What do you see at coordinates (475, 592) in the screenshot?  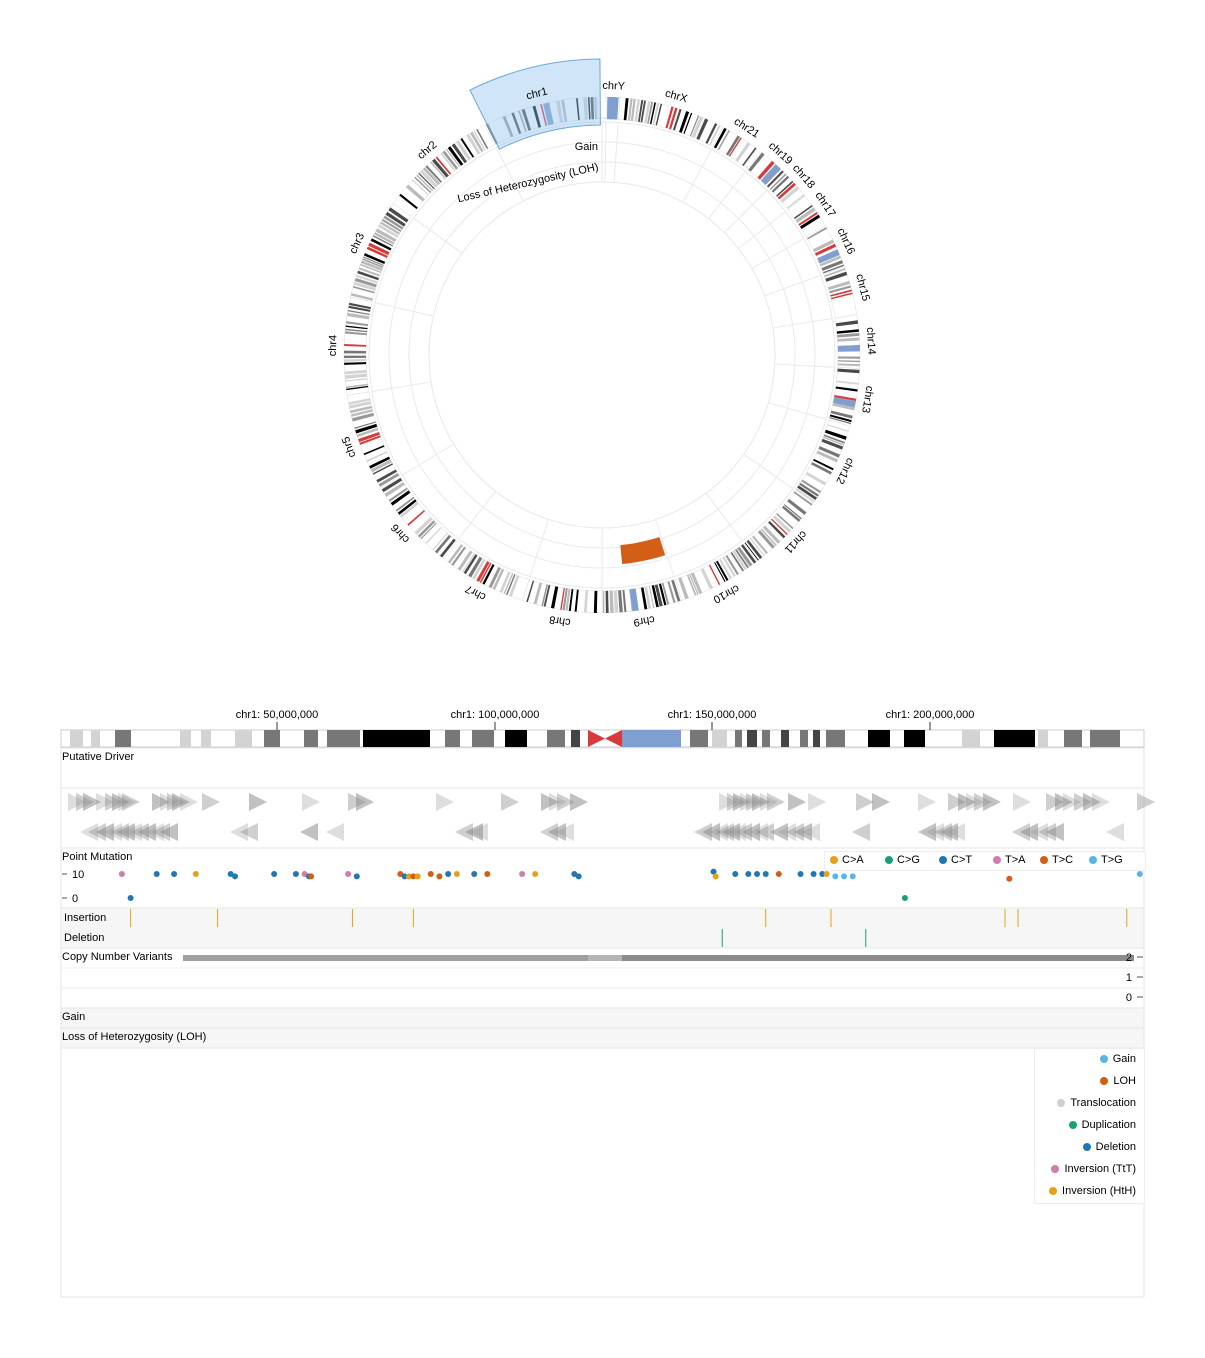 I see `chromosome-label-chr7: chr7` at bounding box center [475, 592].